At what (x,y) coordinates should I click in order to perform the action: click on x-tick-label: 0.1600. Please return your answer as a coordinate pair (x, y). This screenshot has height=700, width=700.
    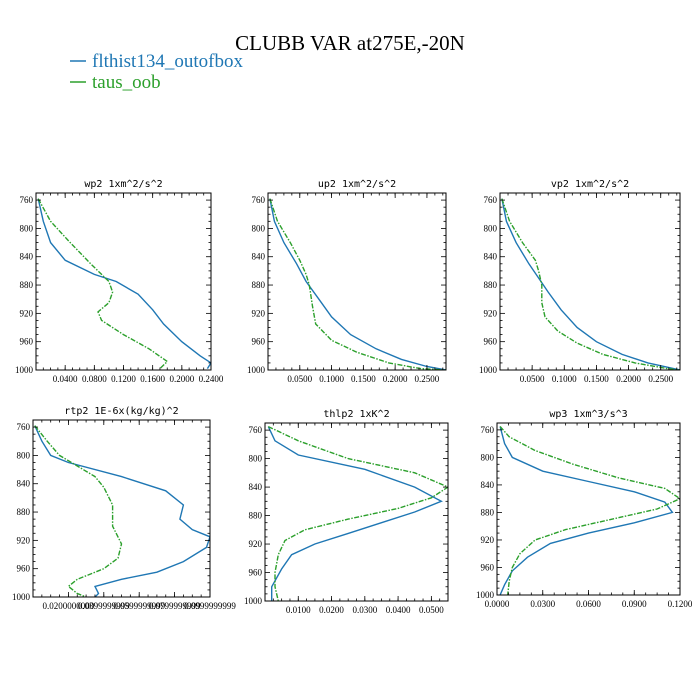
    Looking at the image, I should click on (152, 379).